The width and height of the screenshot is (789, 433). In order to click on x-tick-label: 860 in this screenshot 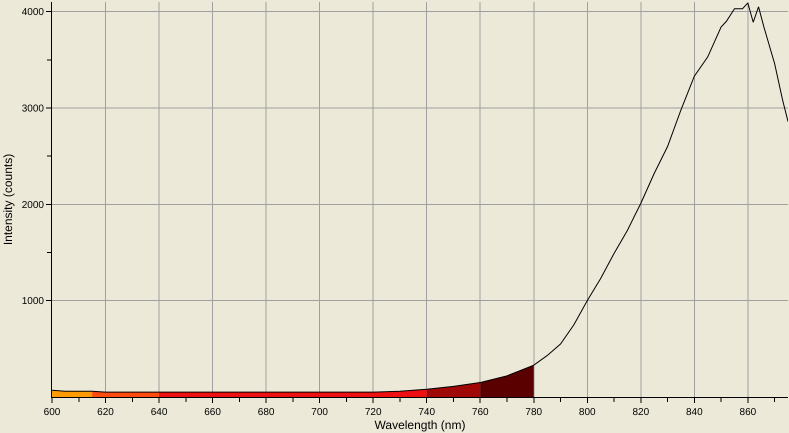, I will do `click(748, 412)`.